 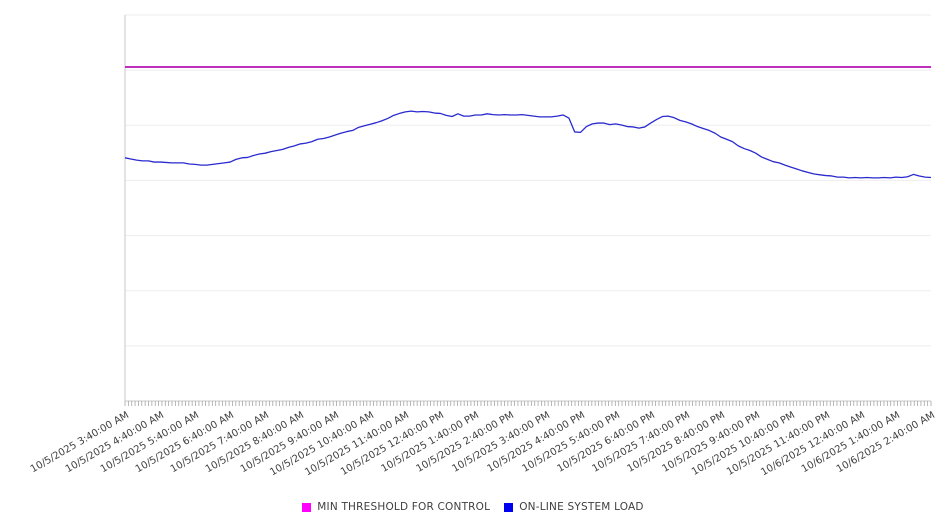 What do you see at coordinates (307, 507) in the screenshot?
I see `threshold-legend-marker-icon` at bounding box center [307, 507].